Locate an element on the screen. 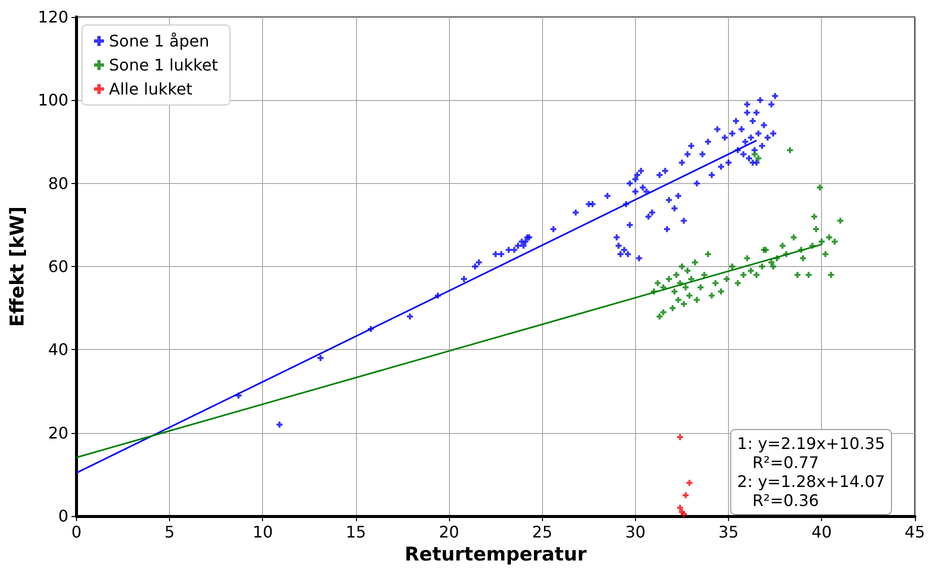  legend-label: Sone 1 åpen is located at coordinates (159, 41).